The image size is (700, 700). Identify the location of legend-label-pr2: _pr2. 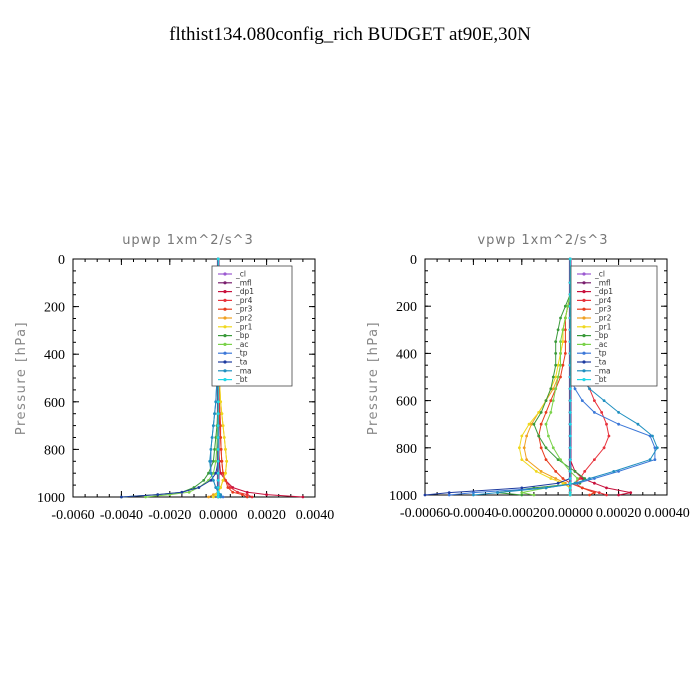
(244, 318).